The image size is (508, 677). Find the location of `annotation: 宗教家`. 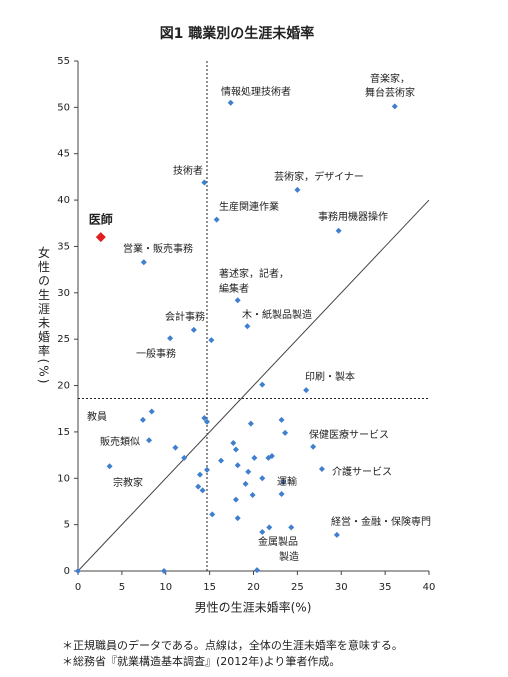

annotation: 宗教家 is located at coordinates (128, 482).